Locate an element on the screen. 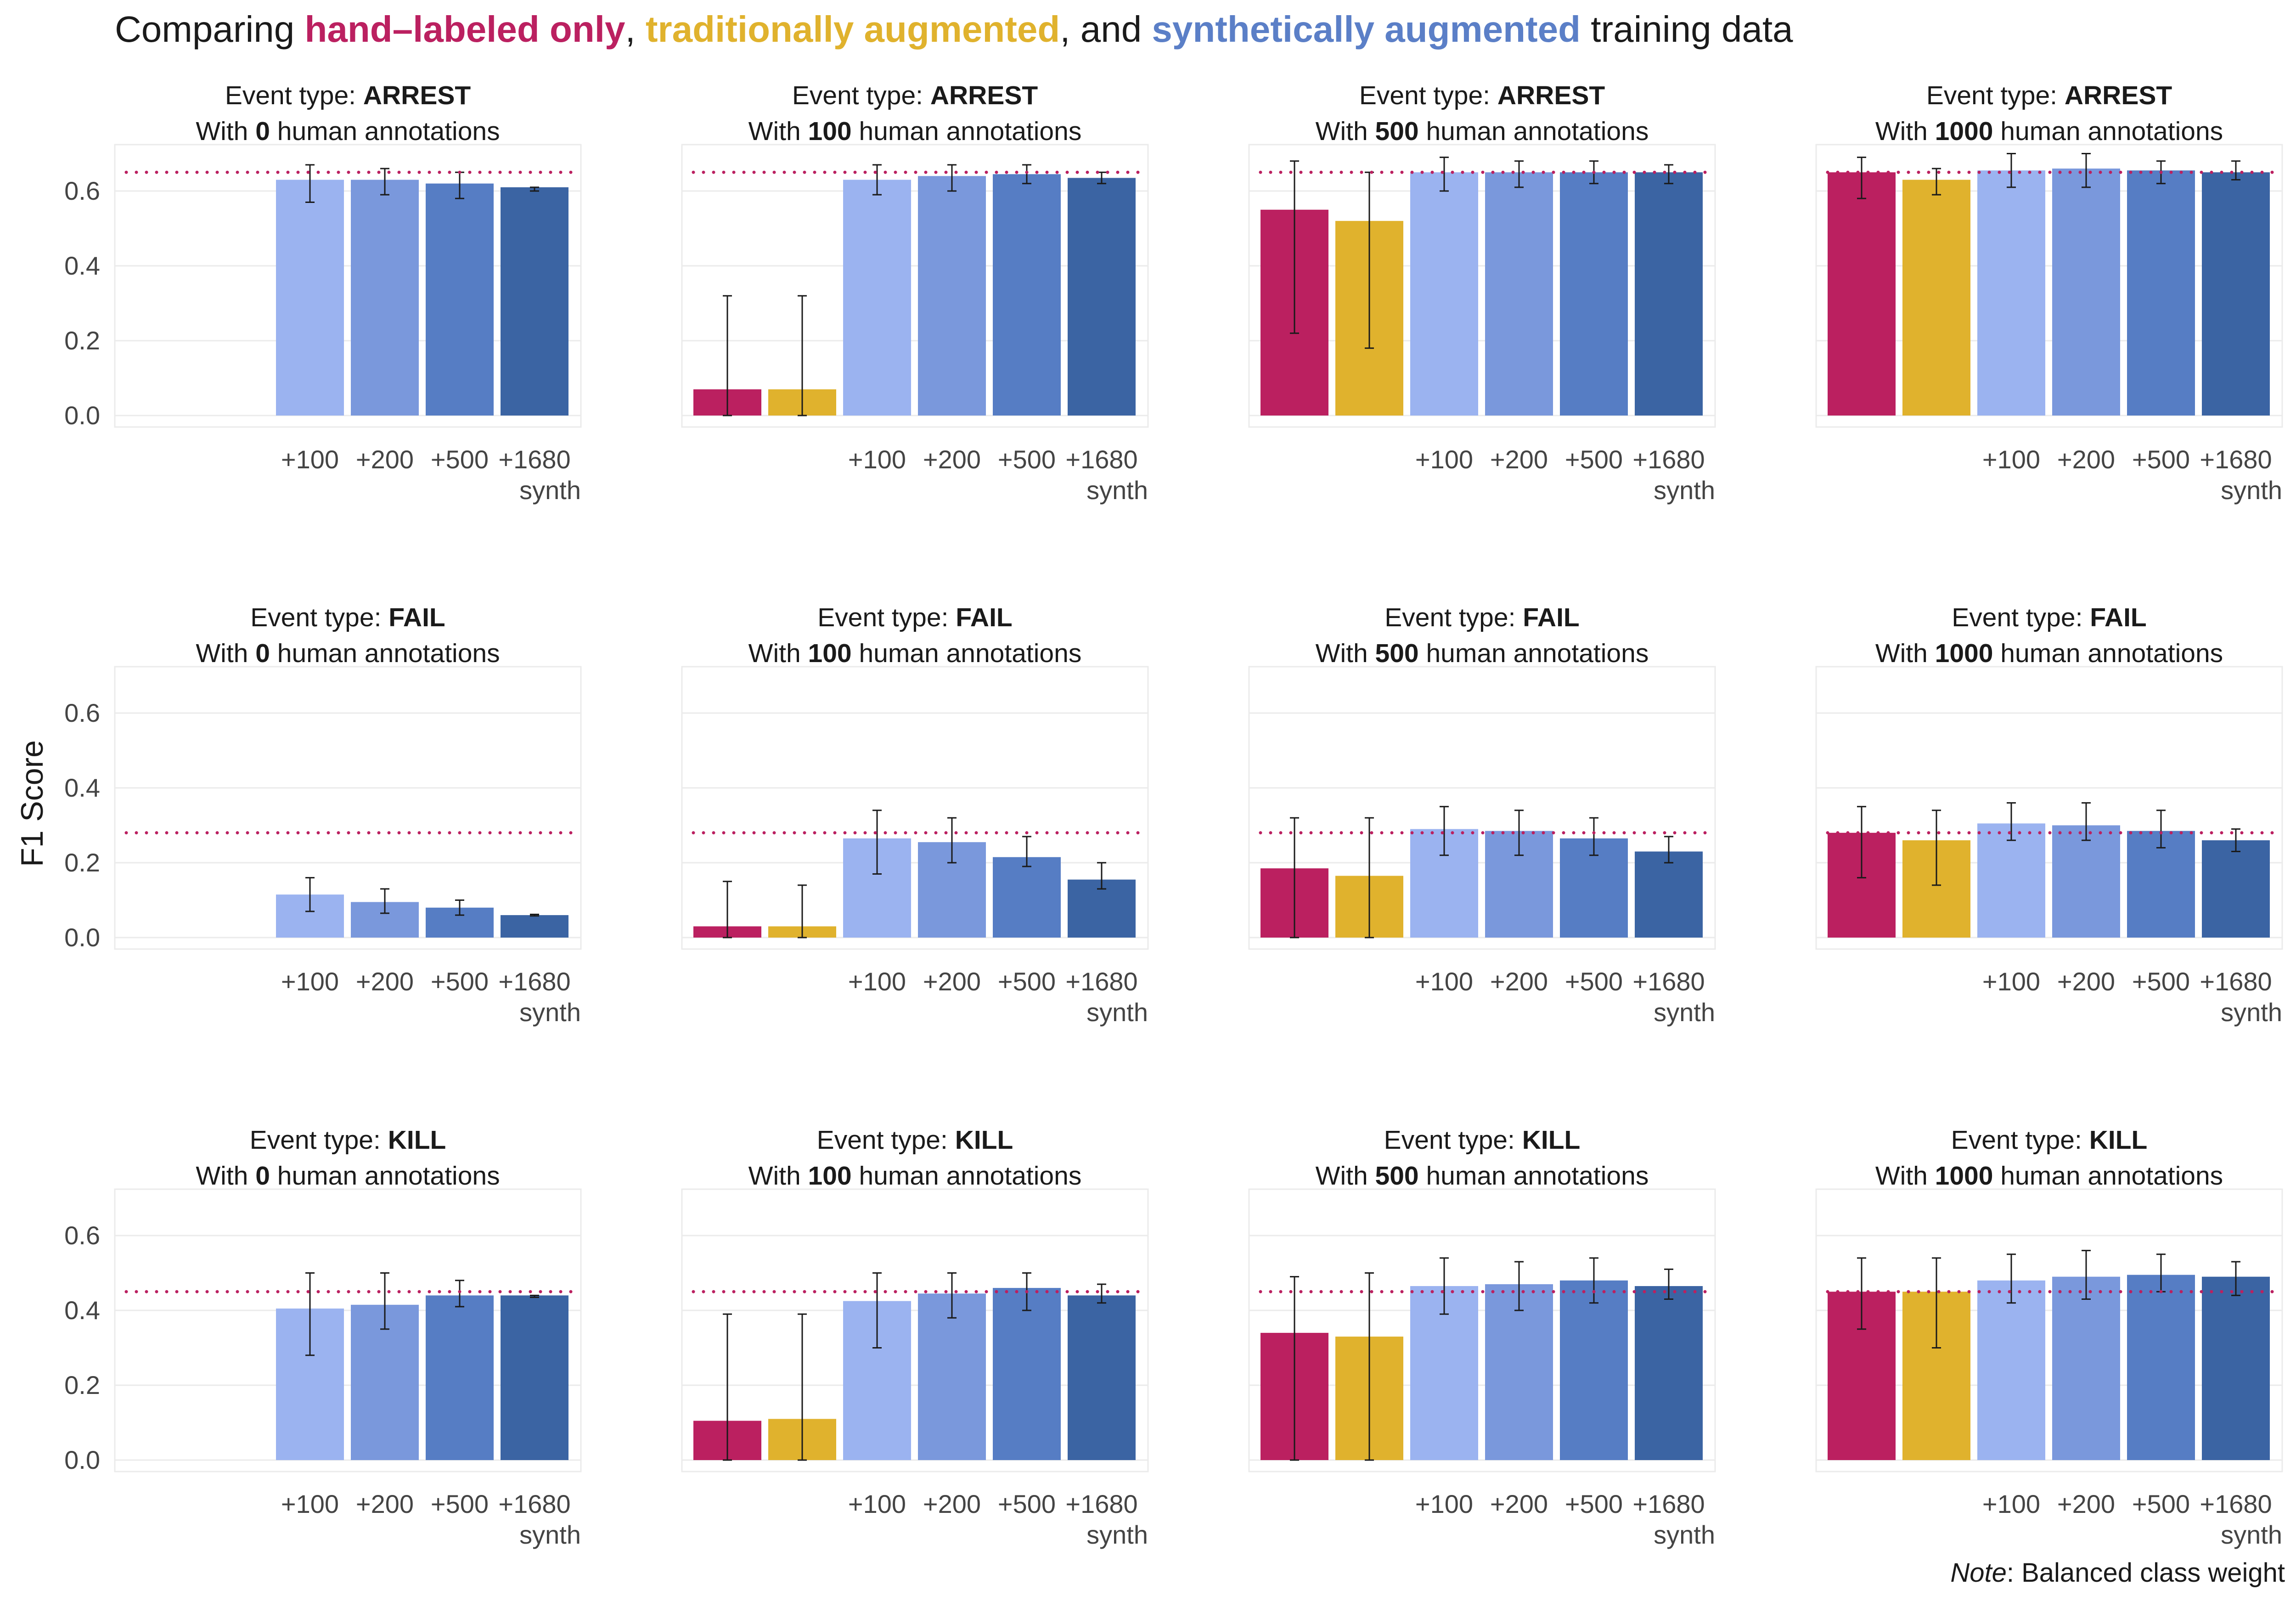 The width and height of the screenshot is (2296, 1607). y-tick-label: 0.4 is located at coordinates (82, 1310).